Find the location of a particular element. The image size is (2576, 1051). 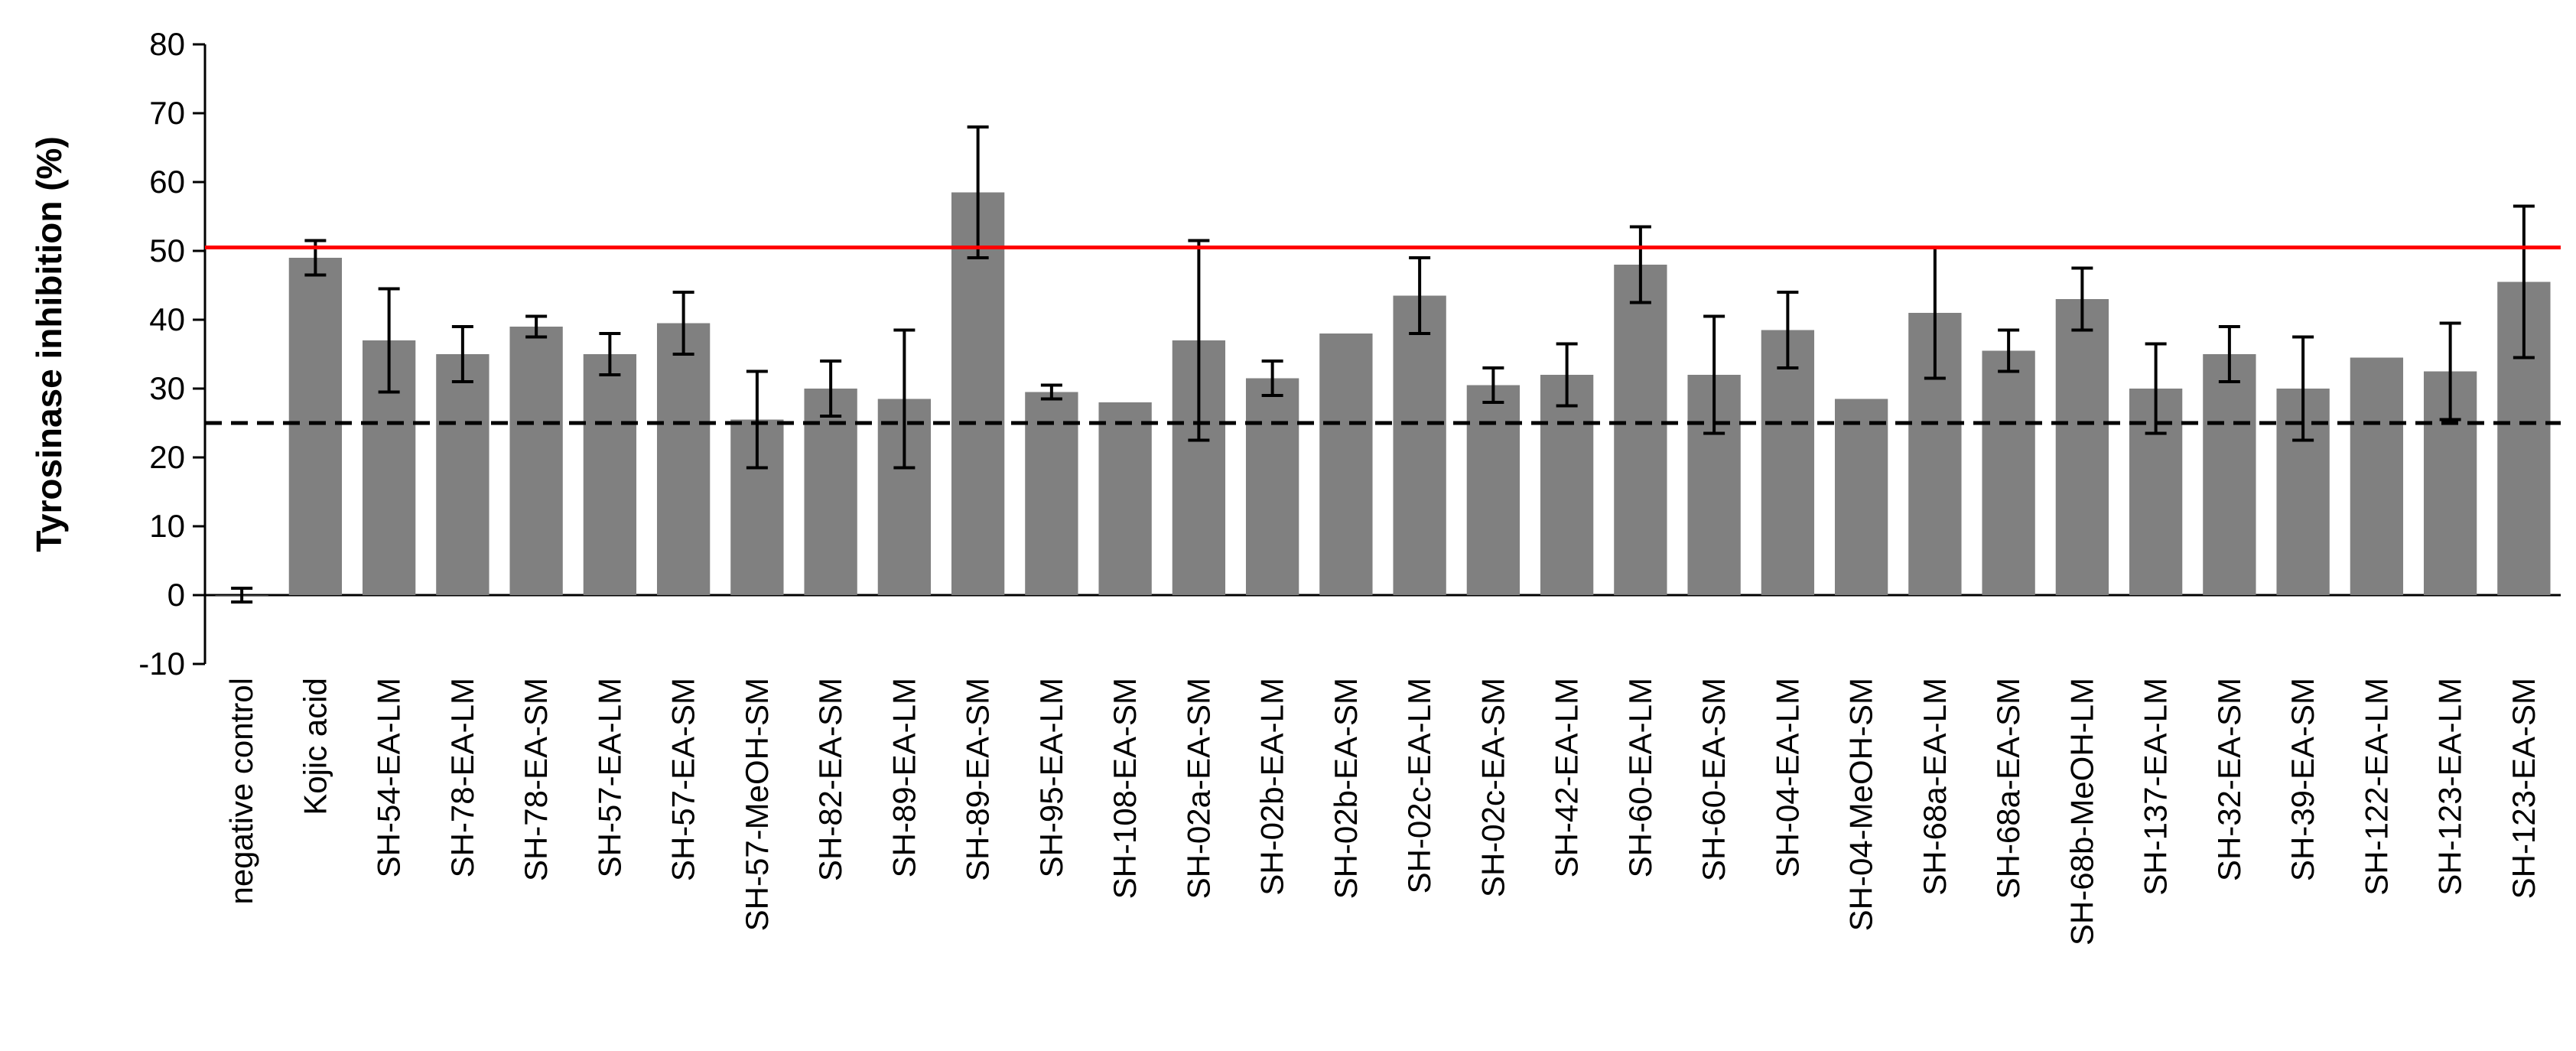

category-label: SH-137-EA-LM is located at coordinates (2156, 787).